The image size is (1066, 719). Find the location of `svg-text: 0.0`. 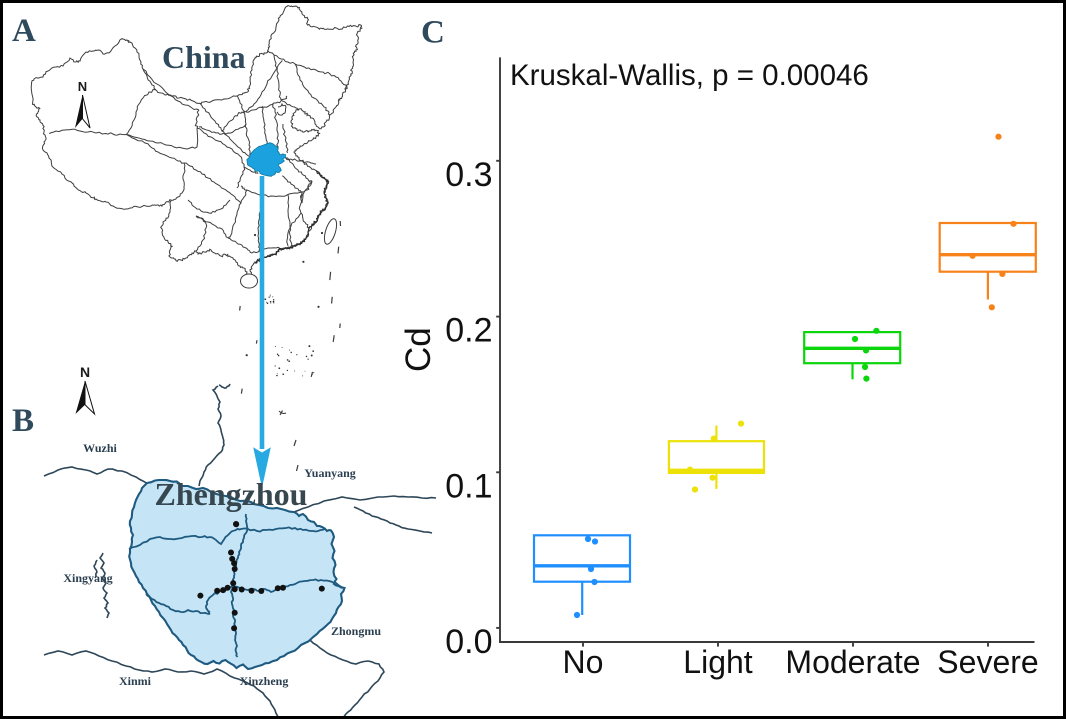

svg-text: 0.0 is located at coordinates (468, 642).